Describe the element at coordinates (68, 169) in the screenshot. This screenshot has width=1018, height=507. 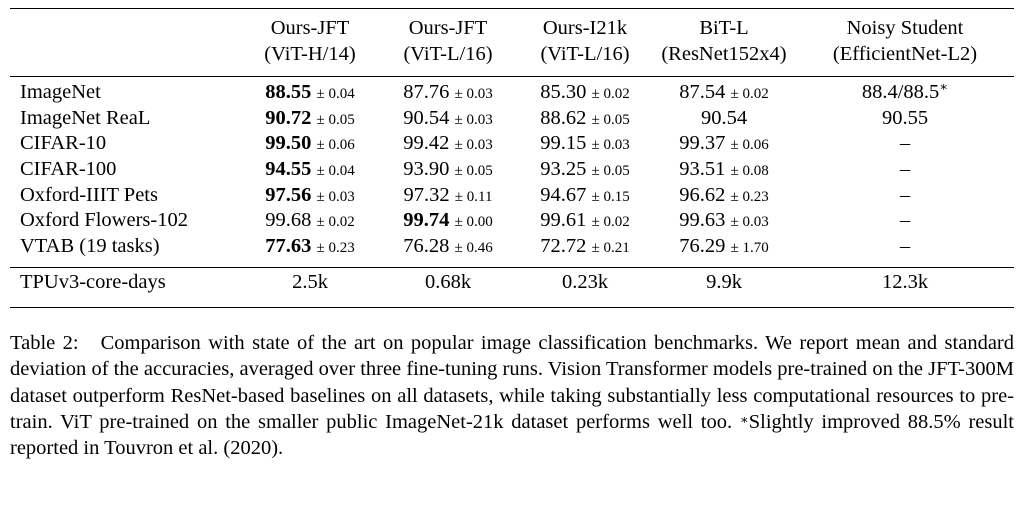
I see `row-label: CIFAR-100` at that location.